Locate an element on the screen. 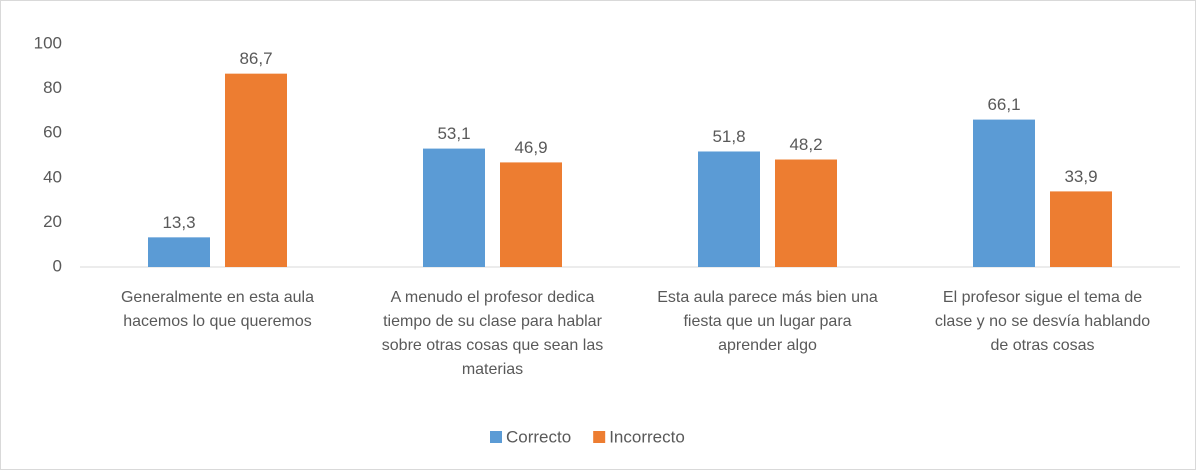  data-label: 46,9 is located at coordinates (530, 147).